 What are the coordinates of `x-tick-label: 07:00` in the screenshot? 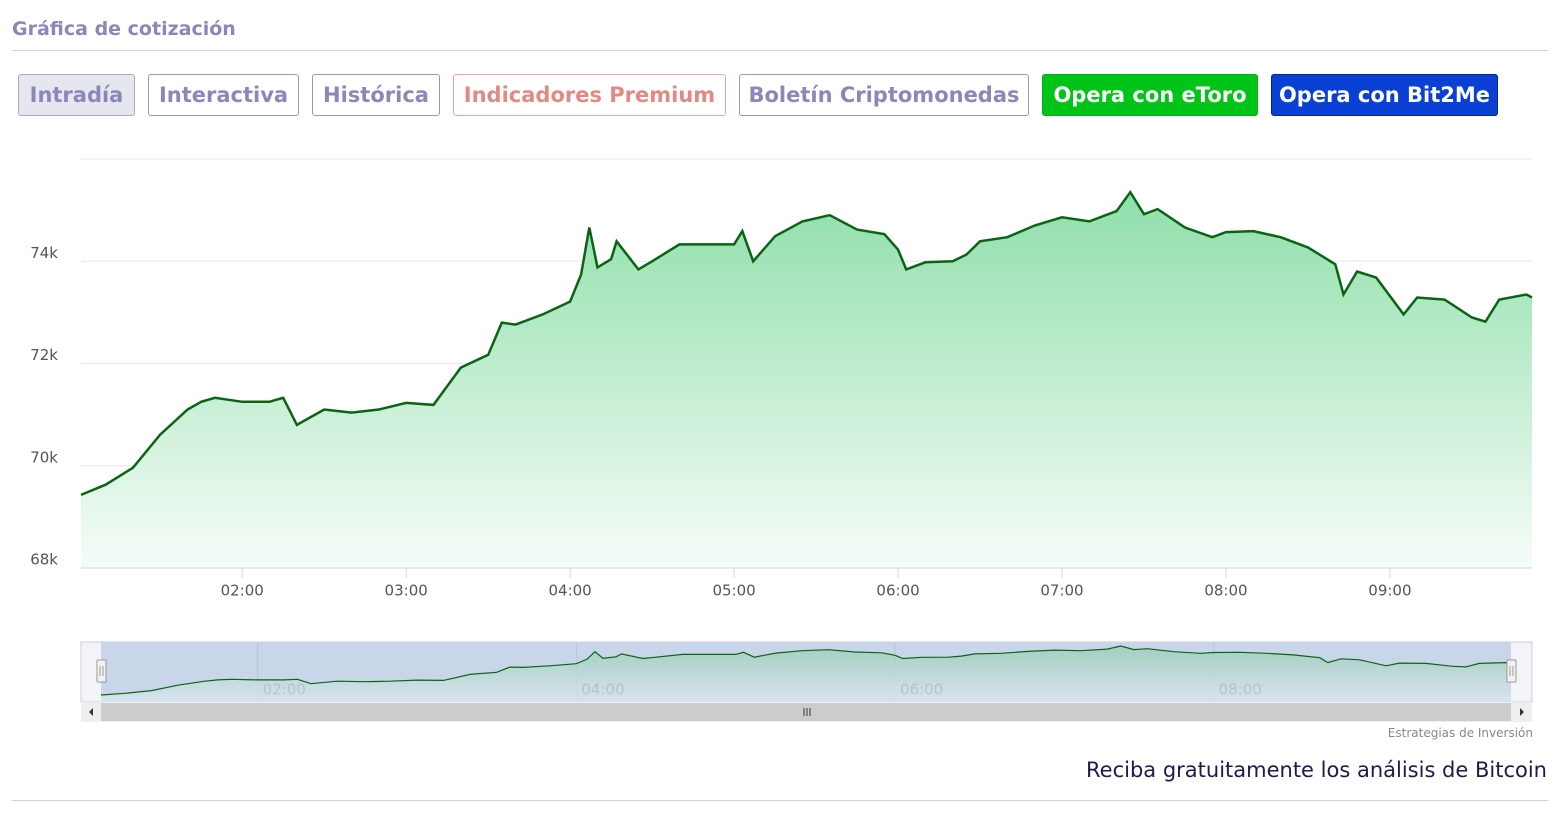 It's located at (1061, 591).